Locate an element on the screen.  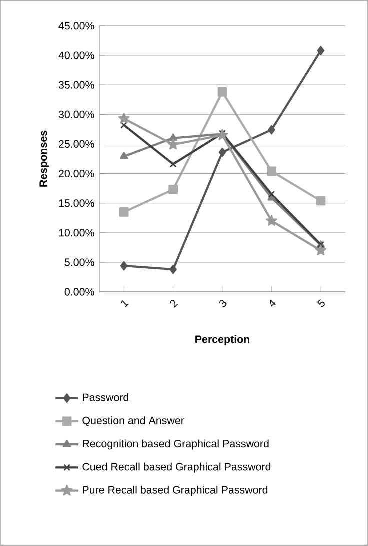
y-tick-label: 45.00% is located at coordinates (76, 26).